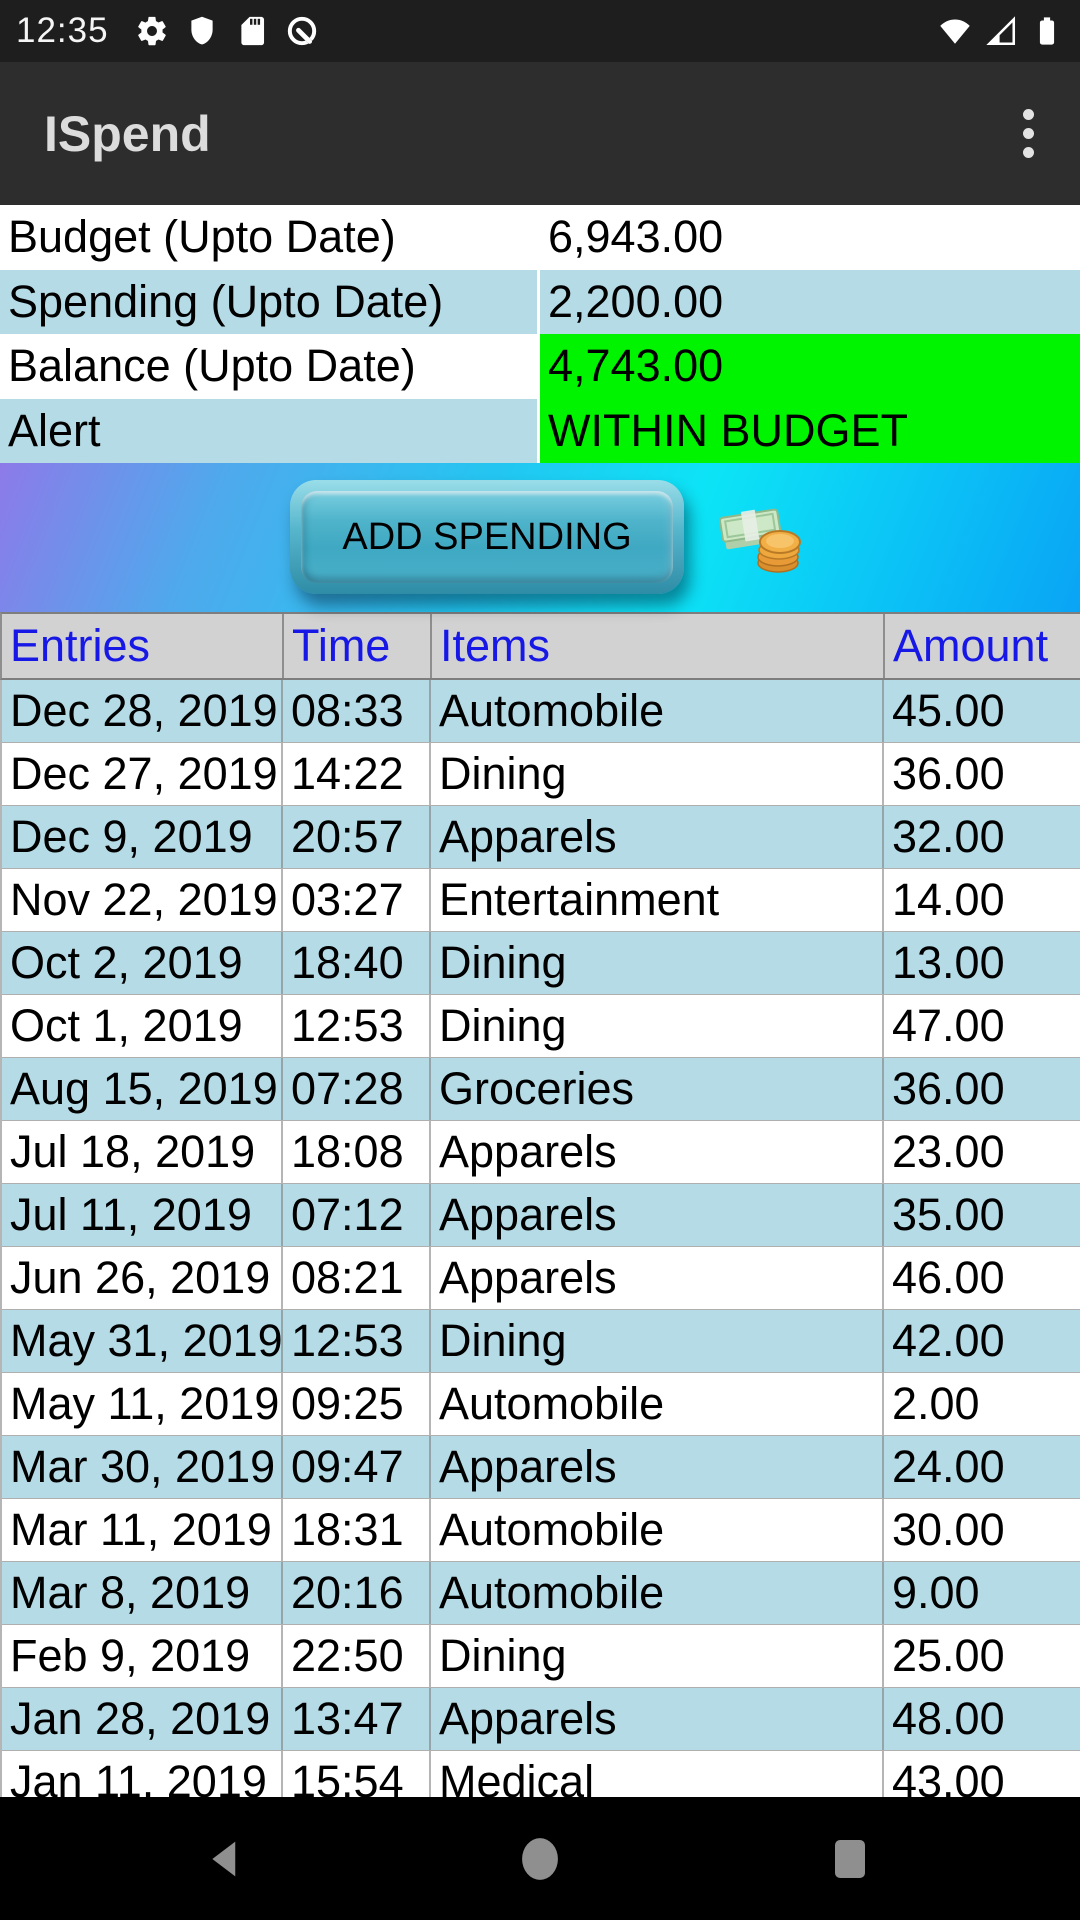  What do you see at coordinates (357, 1593) in the screenshot?
I see `cell-time: 20:16` at bounding box center [357, 1593].